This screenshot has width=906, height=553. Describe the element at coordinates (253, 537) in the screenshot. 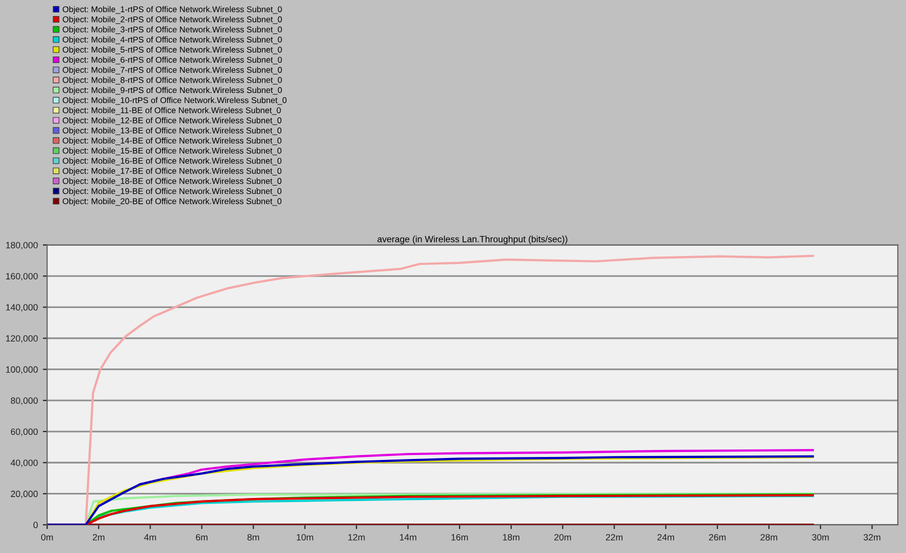

I see `x-tick-label: 8m` at that location.